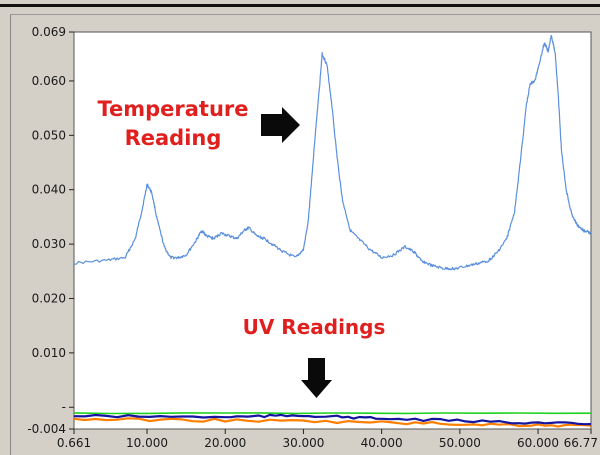 This screenshot has height=455, width=600. I want to click on y-tick-label: -0.004, so click(46, 429).